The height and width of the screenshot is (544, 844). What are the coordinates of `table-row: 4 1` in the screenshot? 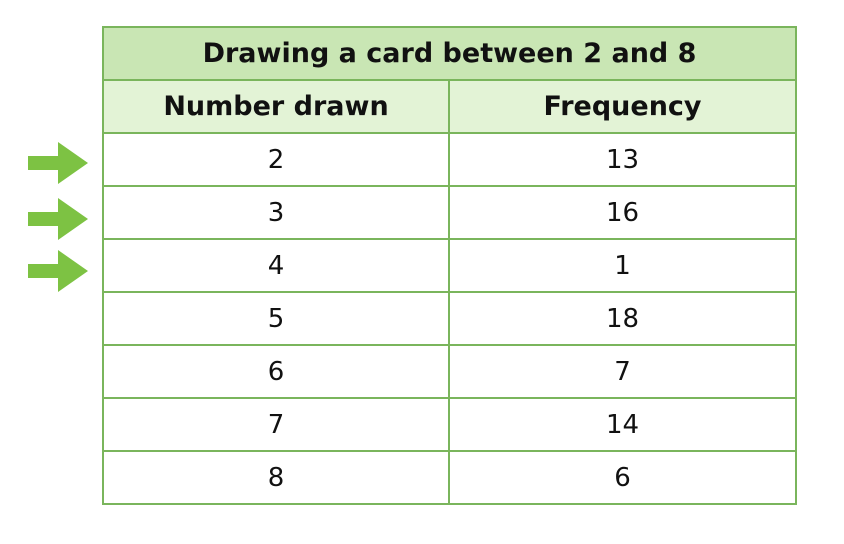 It's located at (450, 265).